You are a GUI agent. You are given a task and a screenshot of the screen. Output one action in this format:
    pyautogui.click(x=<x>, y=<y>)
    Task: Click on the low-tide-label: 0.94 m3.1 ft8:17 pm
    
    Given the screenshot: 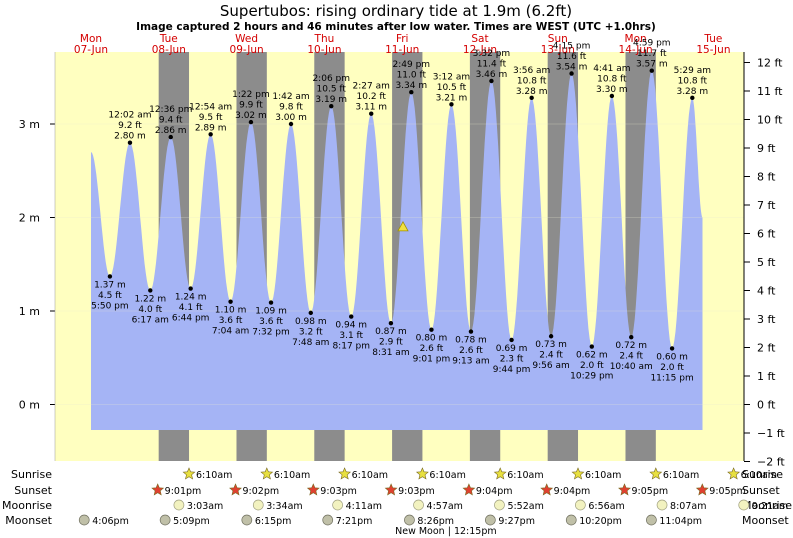 What is the action you would take?
    pyautogui.click(x=351, y=336)
    